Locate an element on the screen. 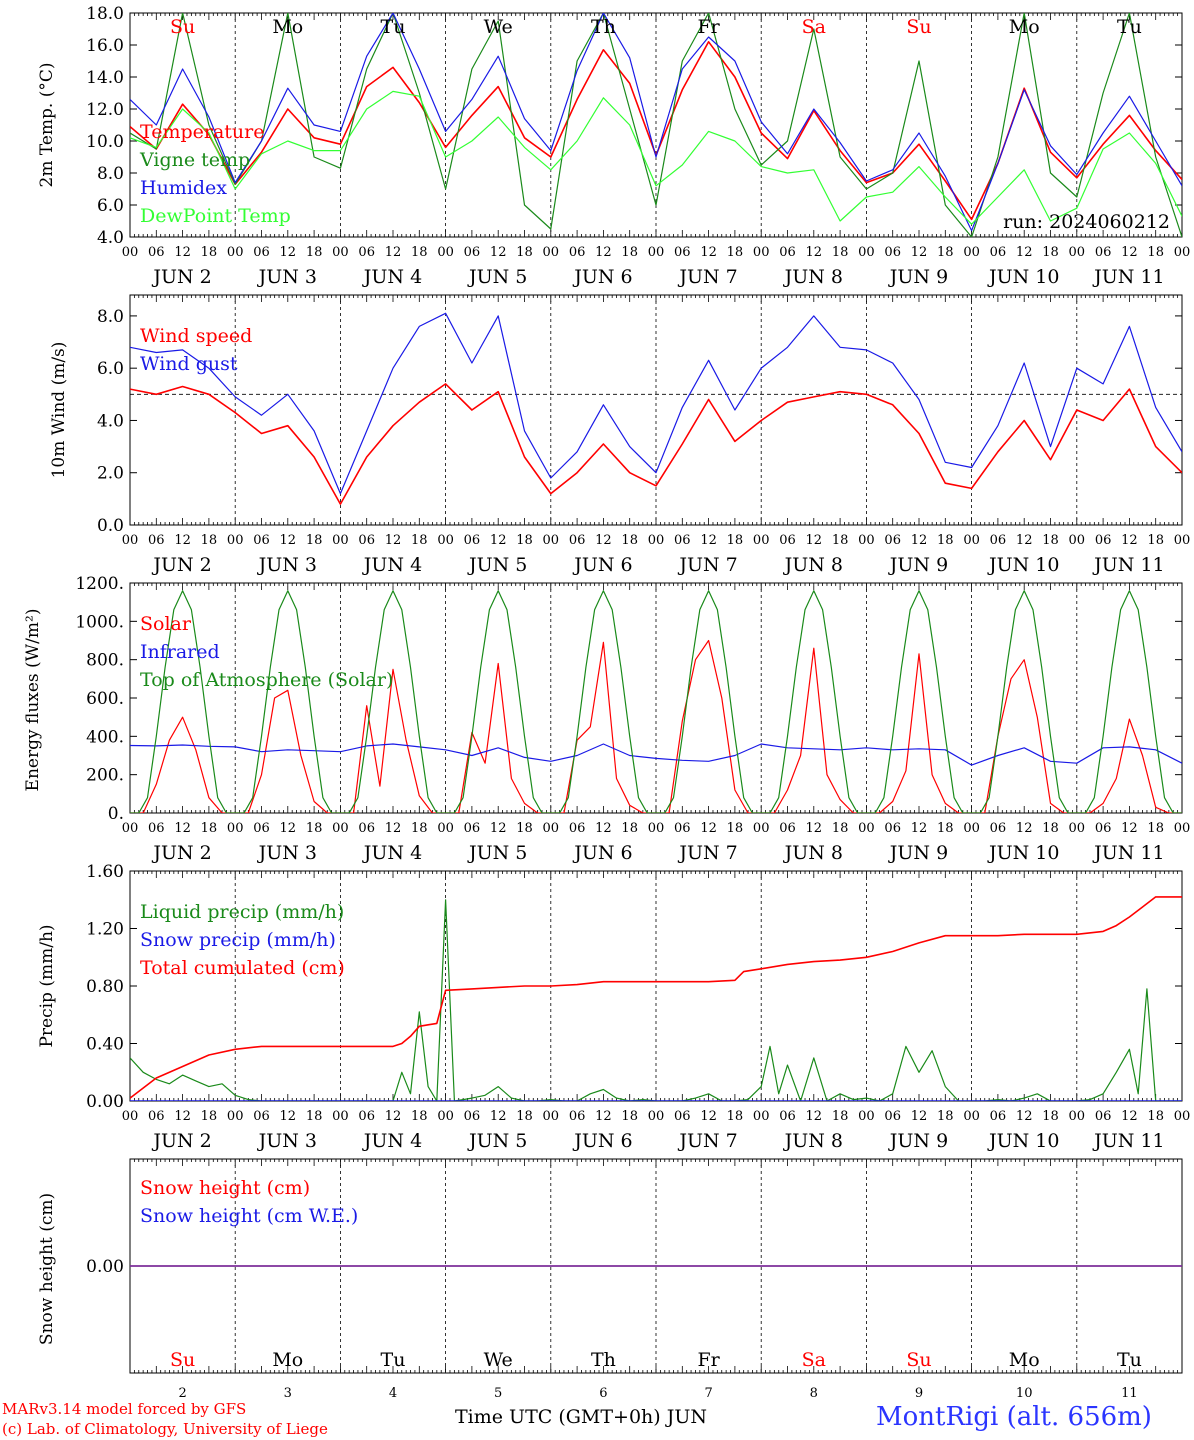 This screenshot has height=1440, width=1194. legend-entry: Top of Atmosphere (Solar) is located at coordinates (266, 680).